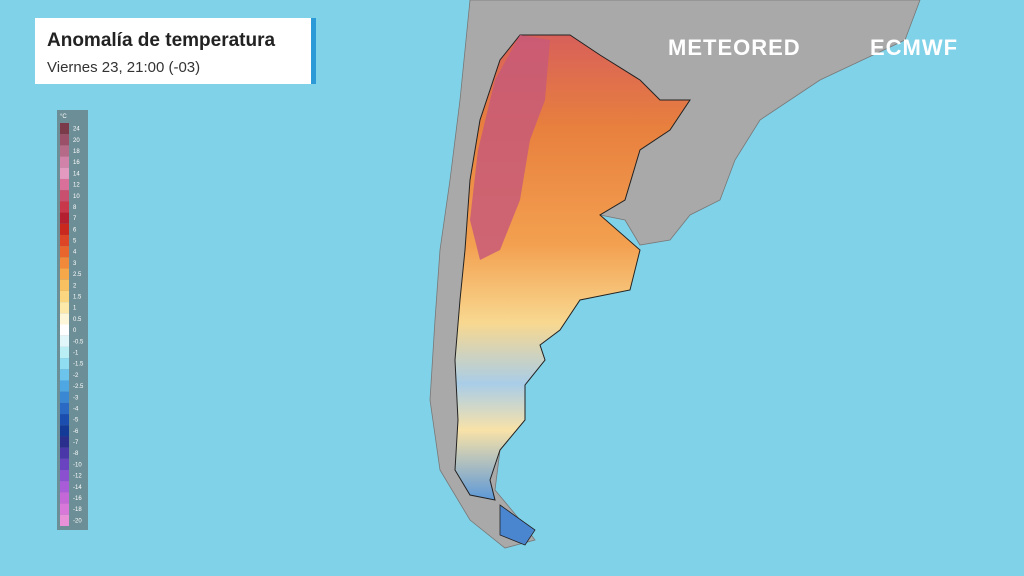 This screenshot has width=1024, height=576. What do you see at coordinates (75, 242) in the screenshot?
I see `legend-label: 5` at bounding box center [75, 242].